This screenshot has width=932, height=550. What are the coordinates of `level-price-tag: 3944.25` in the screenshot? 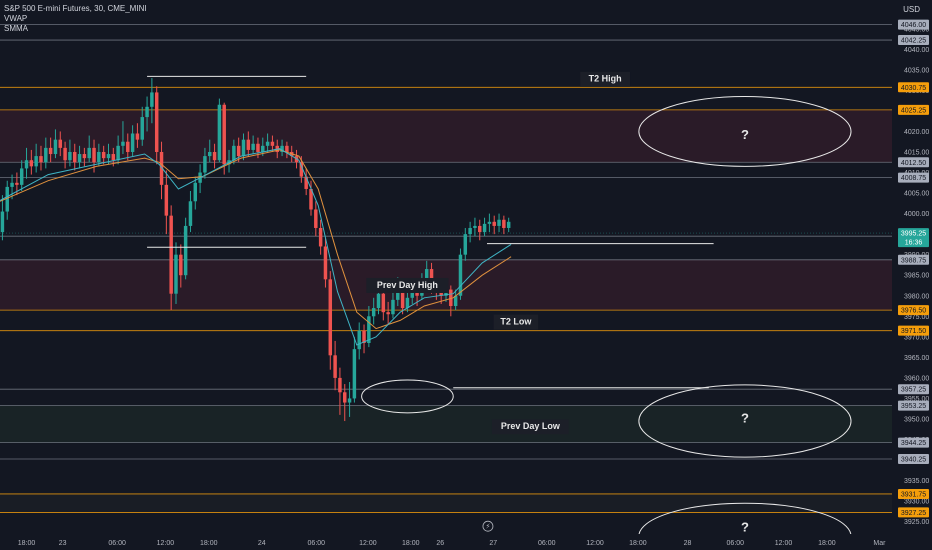 It's located at (913, 442).